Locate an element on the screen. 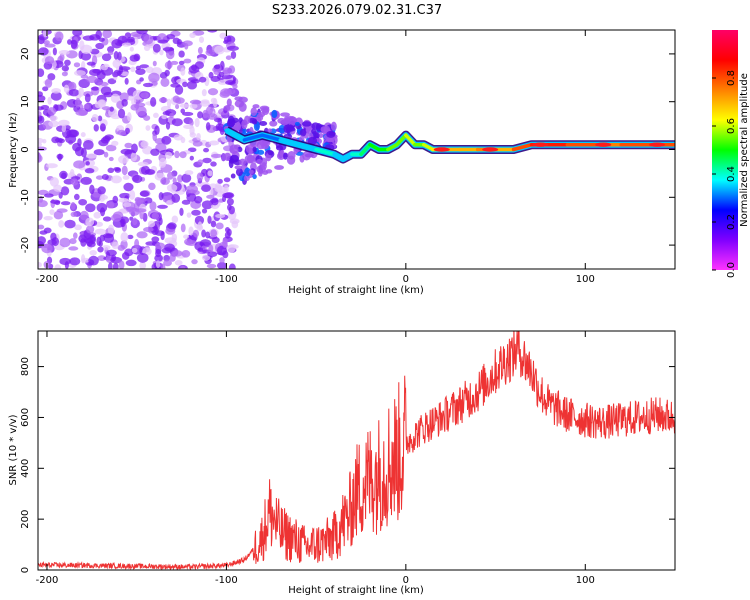  spectrogram-xtick-label: 0 is located at coordinates (406, 279).